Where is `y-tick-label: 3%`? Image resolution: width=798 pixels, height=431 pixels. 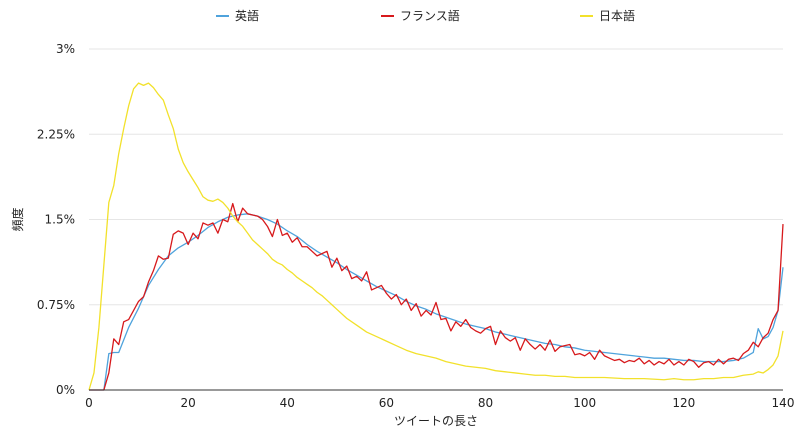
y-tick-label: 3% is located at coordinates (65, 49).